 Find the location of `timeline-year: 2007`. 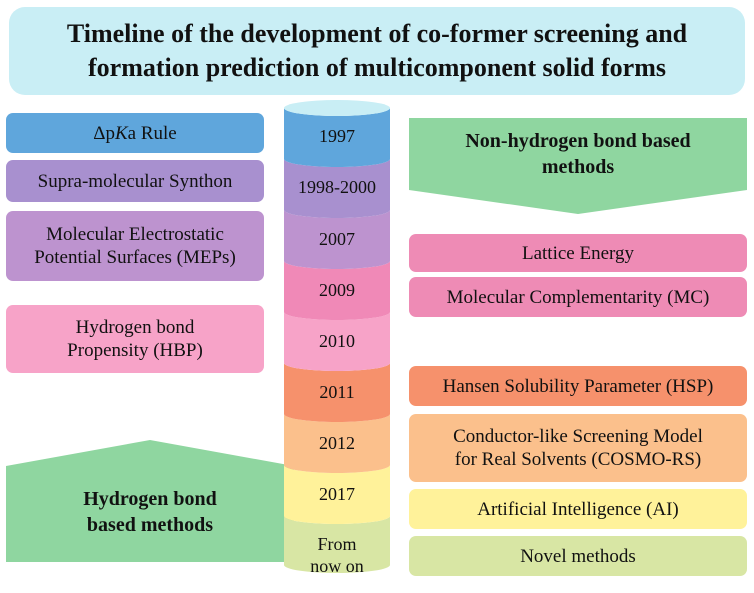

timeline-year: 2007 is located at coordinates (337, 239).